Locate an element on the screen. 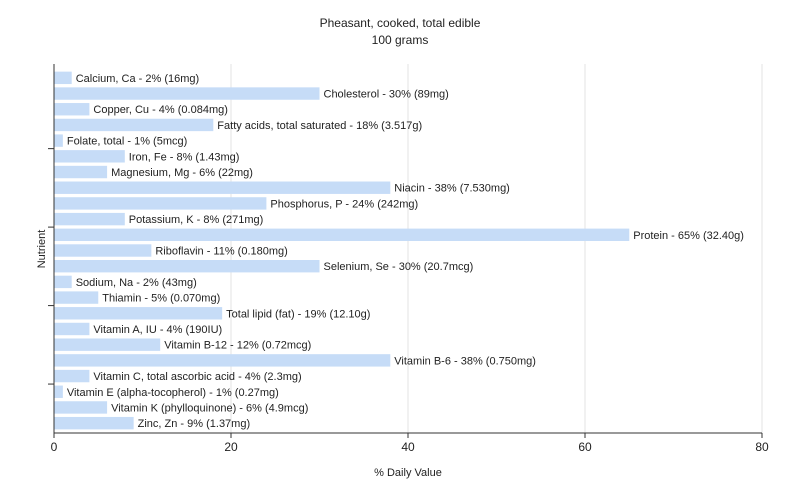 This screenshot has height=500, width=800. bar-label: Selenium, Se - 30% (20.7mcg) is located at coordinates (399, 267).